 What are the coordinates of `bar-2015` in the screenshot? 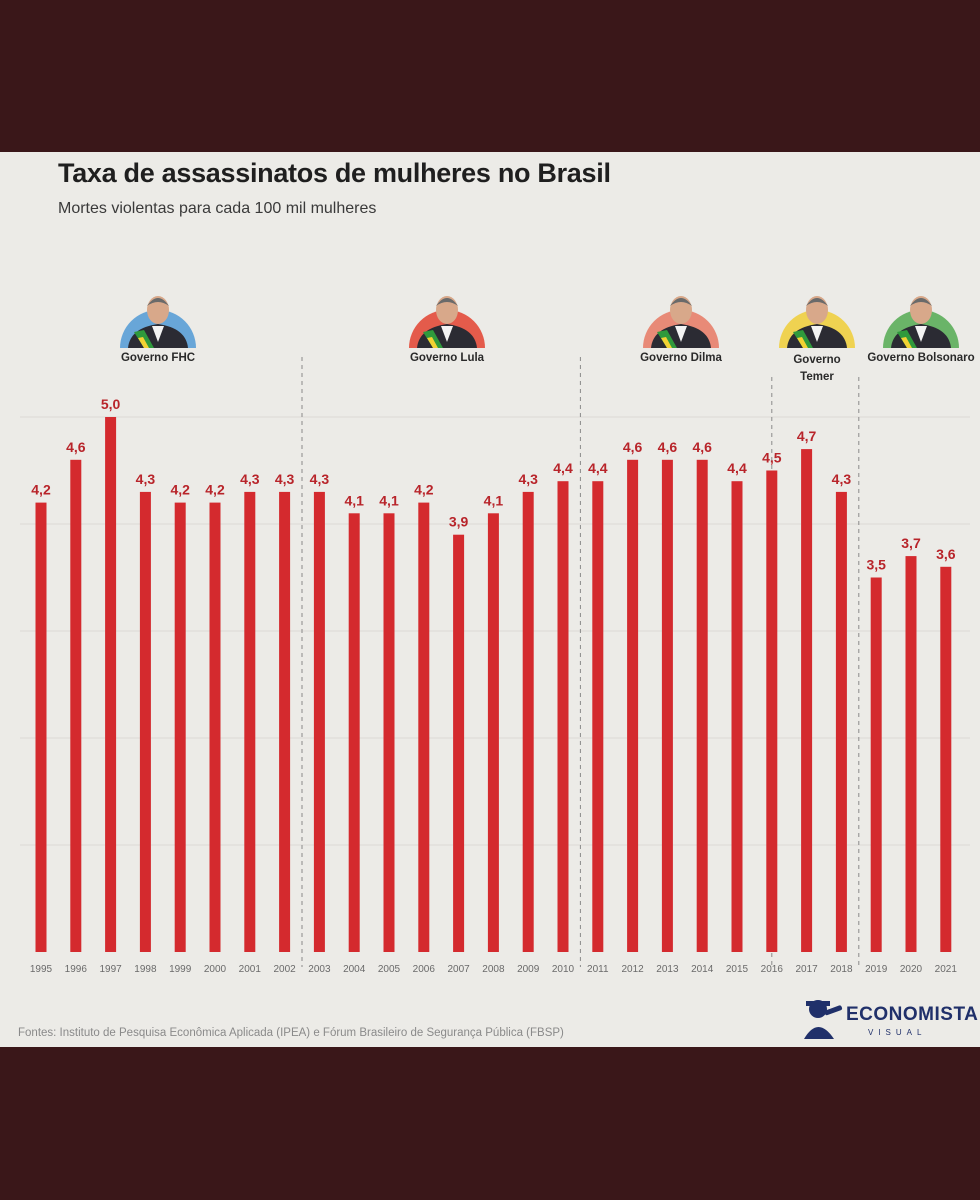 It's located at (737, 716).